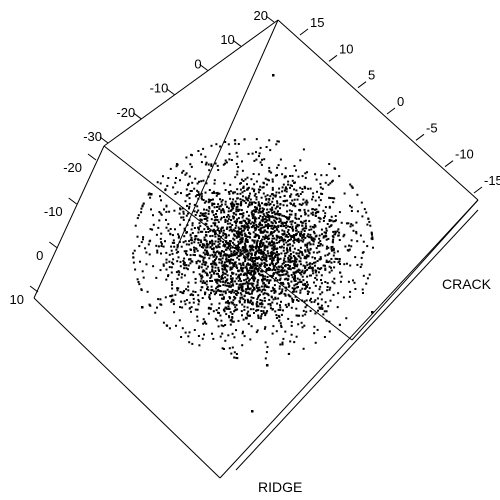 Image resolution: width=500 pixels, height=500 pixels. I want to click on axis-top-right-tick-mark, so click(449, 164).